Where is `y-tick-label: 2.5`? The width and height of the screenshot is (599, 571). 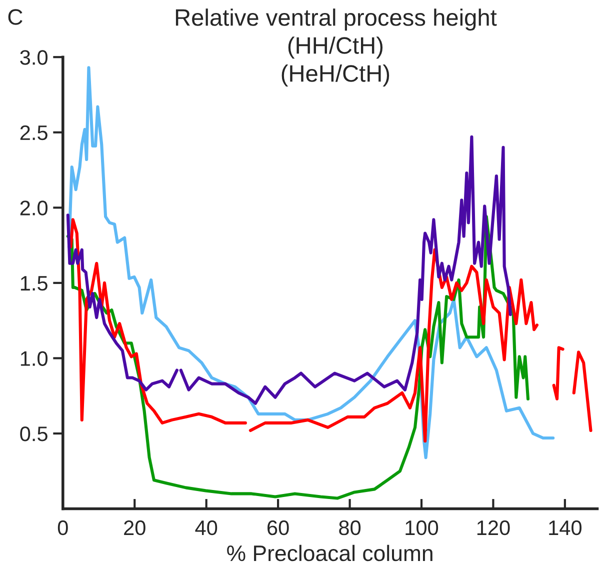
y-tick-label: 2.5 is located at coordinates (34, 132).